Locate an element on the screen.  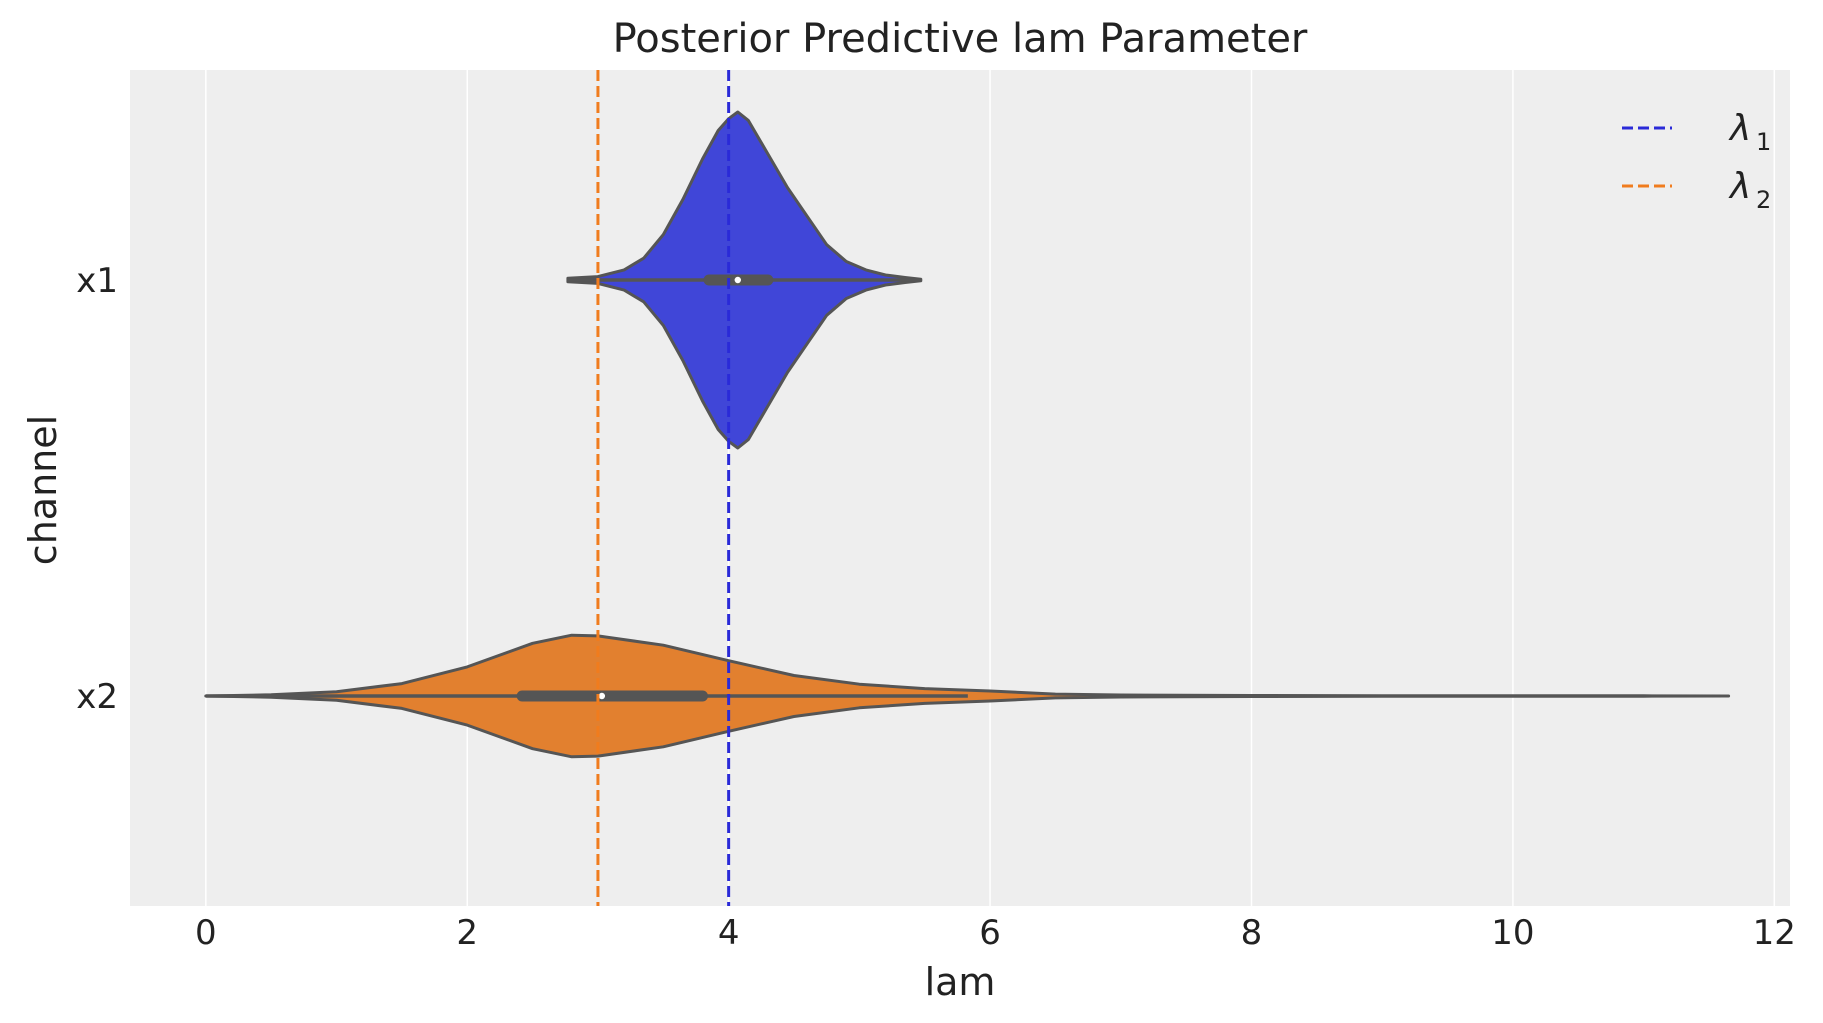
x-tick-label: 12 is located at coordinates (1774, 933).